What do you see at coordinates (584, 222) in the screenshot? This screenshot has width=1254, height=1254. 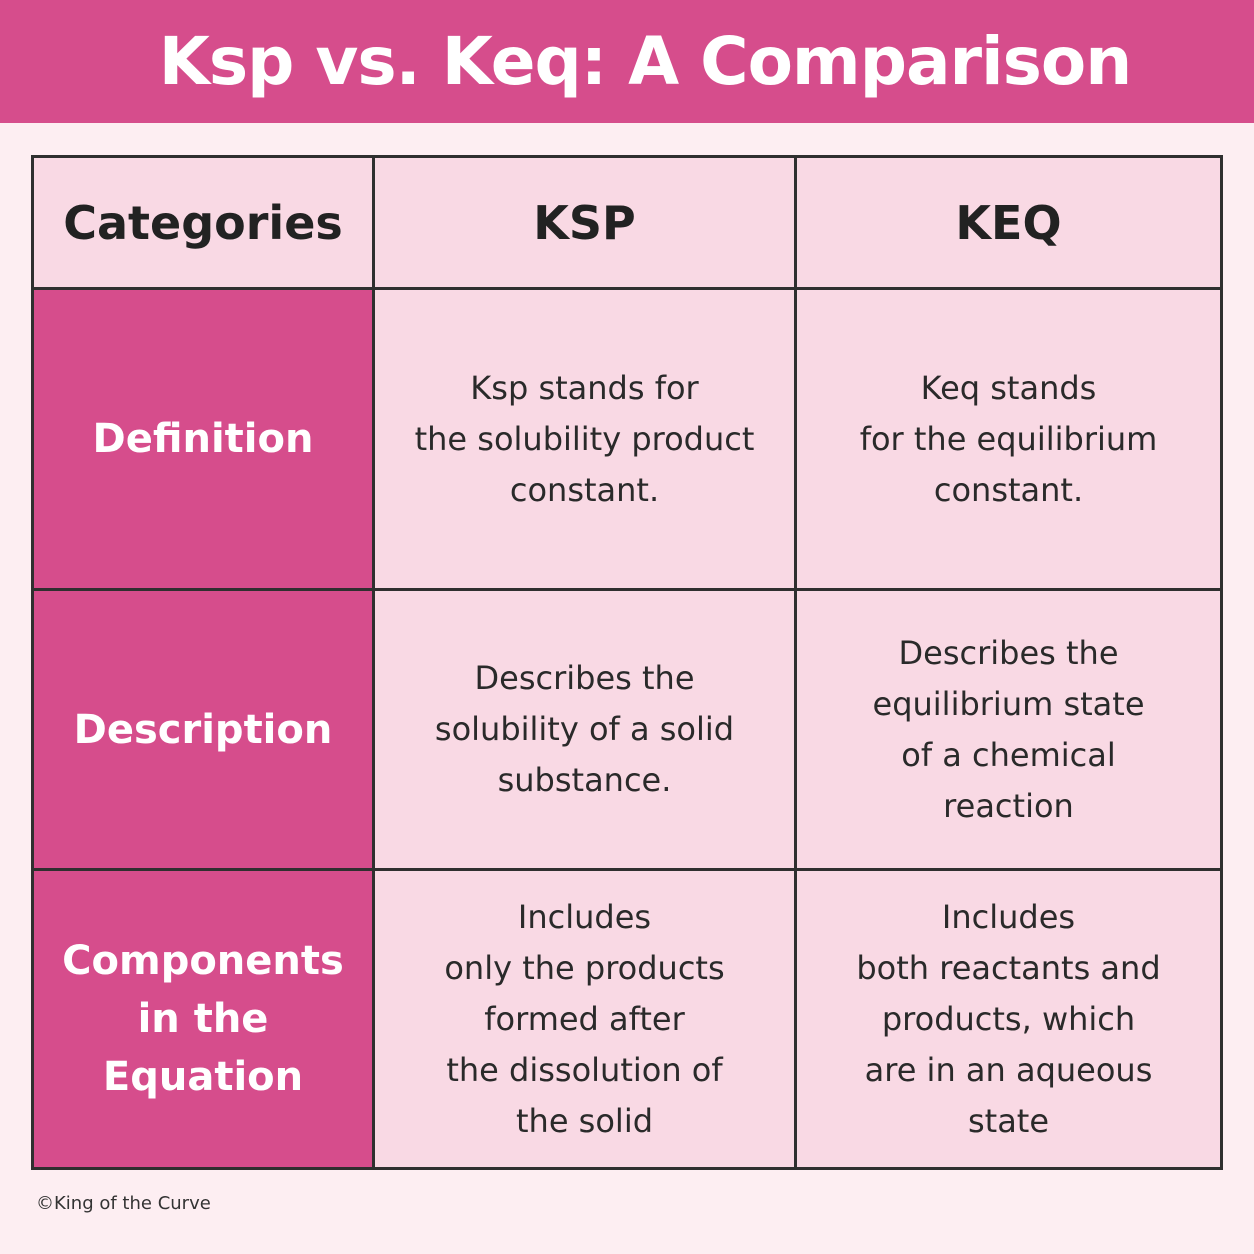 I see `header-ksp: KSP` at bounding box center [584, 222].